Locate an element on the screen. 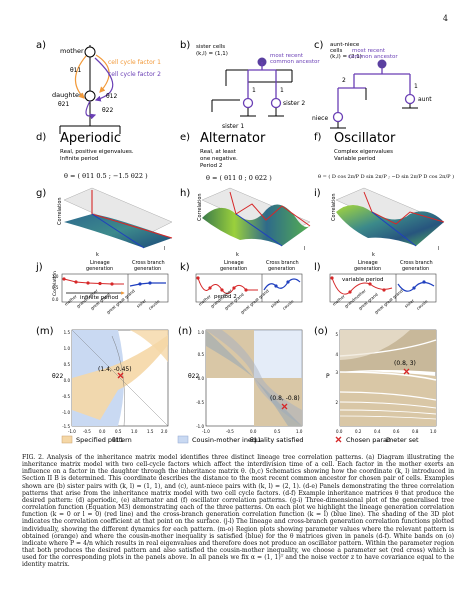  panel-b-title1: sister cells is located at coordinates (210, 47).